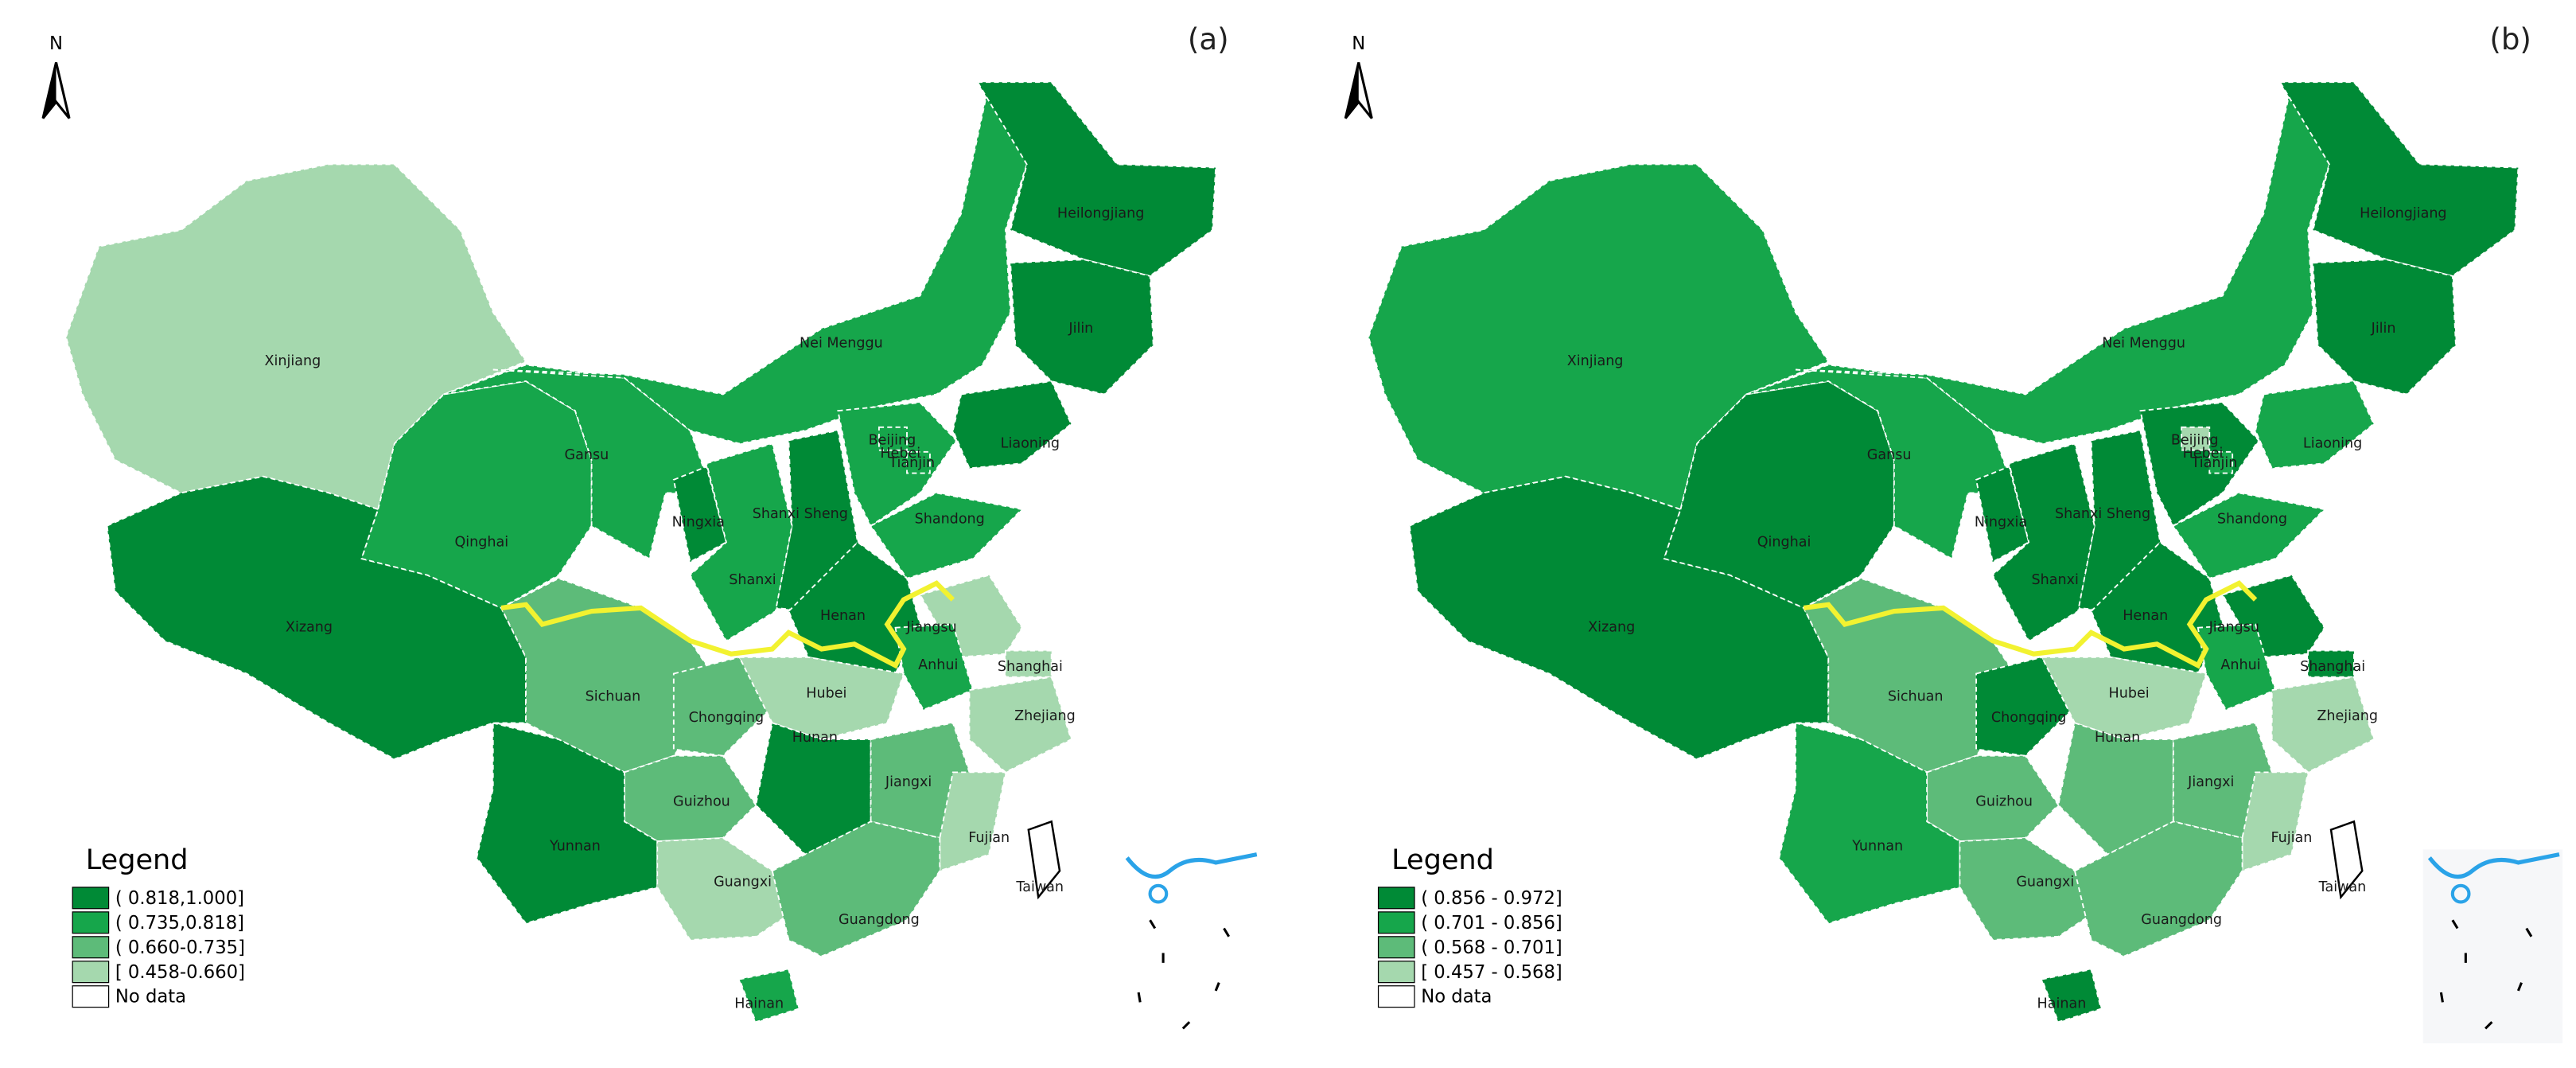 This screenshot has width=2576, height=1068. Describe the element at coordinates (2403, 213) in the screenshot. I see `province-label: Heilongjiang` at that location.